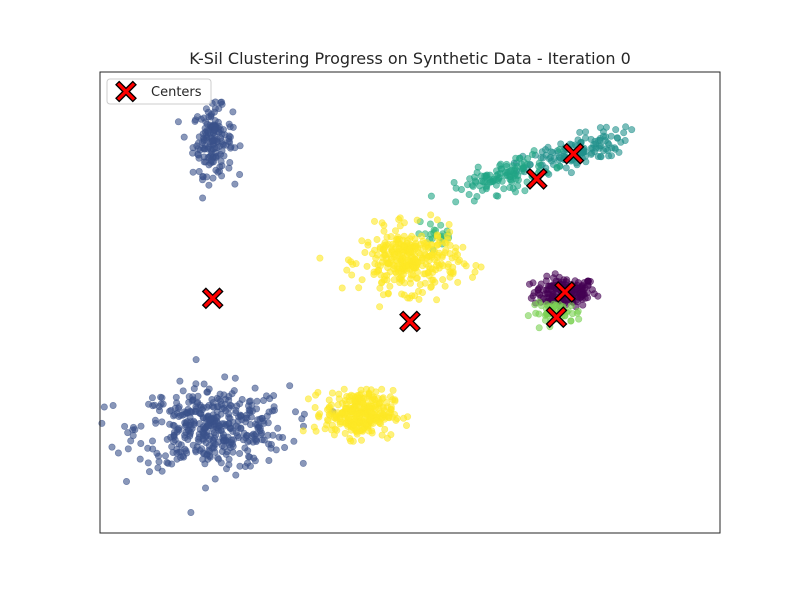  I want to click on legend-center-marker-icon, so click(126, 91).